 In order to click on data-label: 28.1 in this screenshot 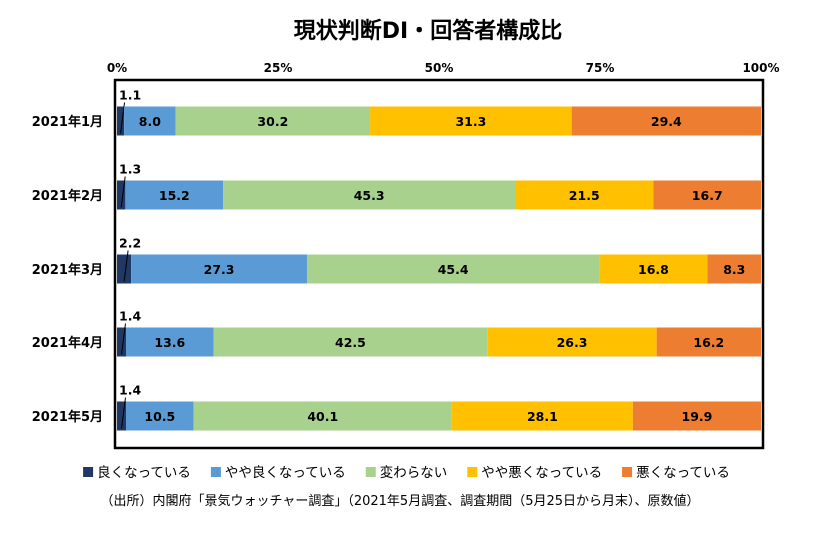, I will do `click(542, 416)`.